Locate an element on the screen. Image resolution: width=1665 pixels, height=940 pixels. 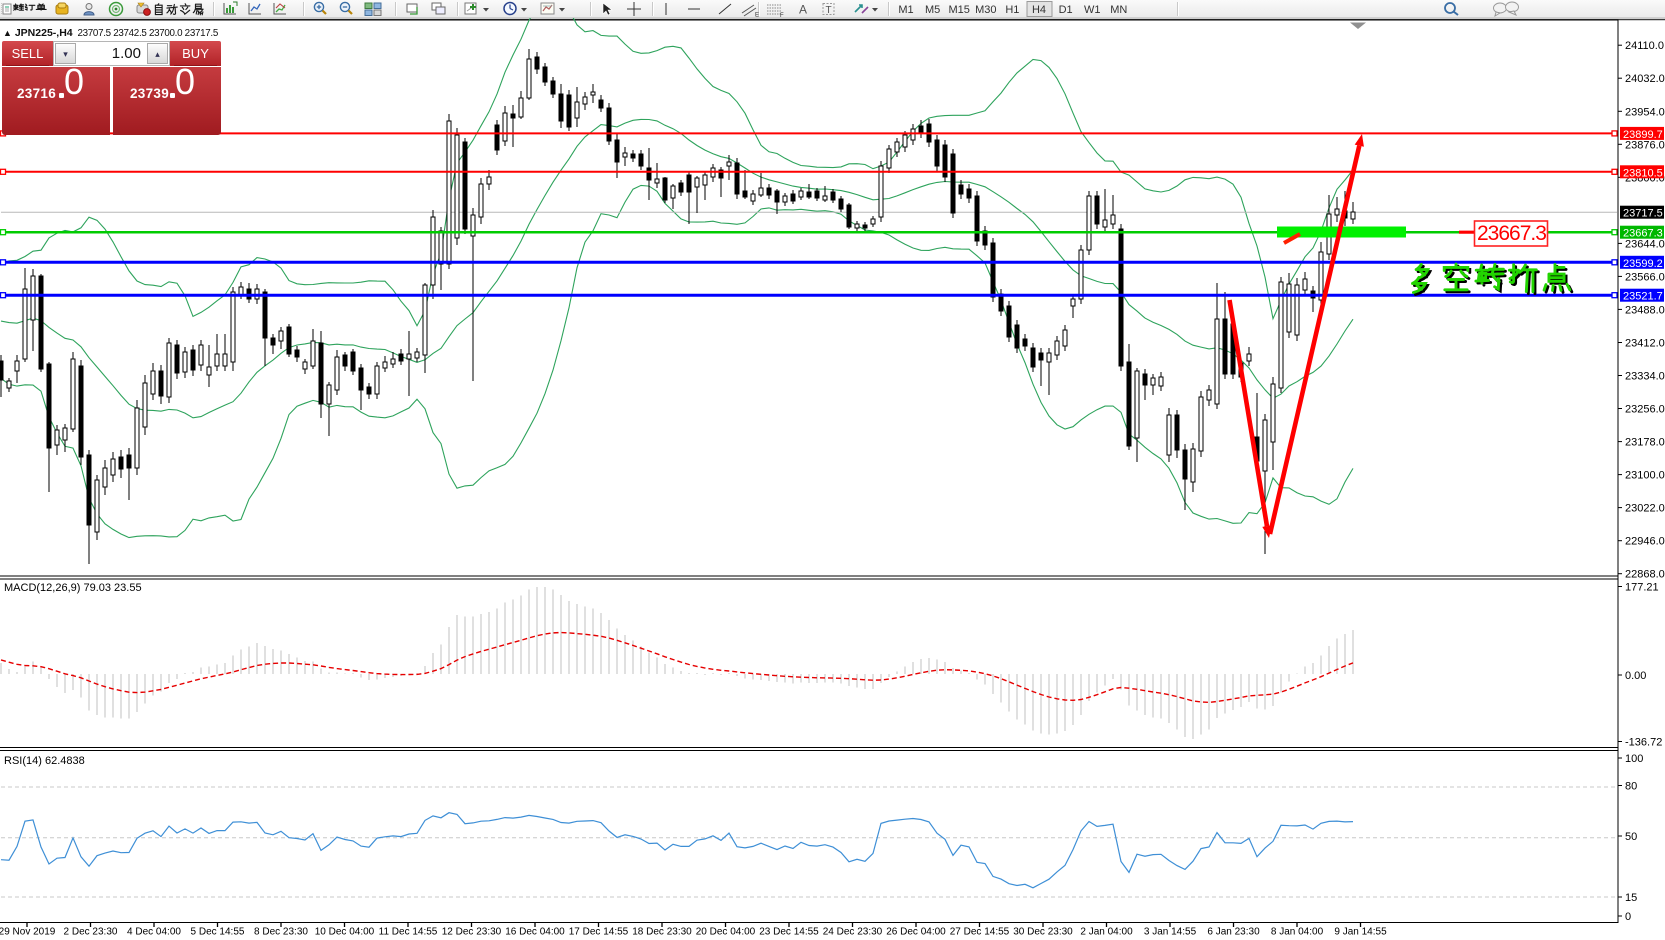
svg-text: -136.72 is located at coordinates (1643, 743).